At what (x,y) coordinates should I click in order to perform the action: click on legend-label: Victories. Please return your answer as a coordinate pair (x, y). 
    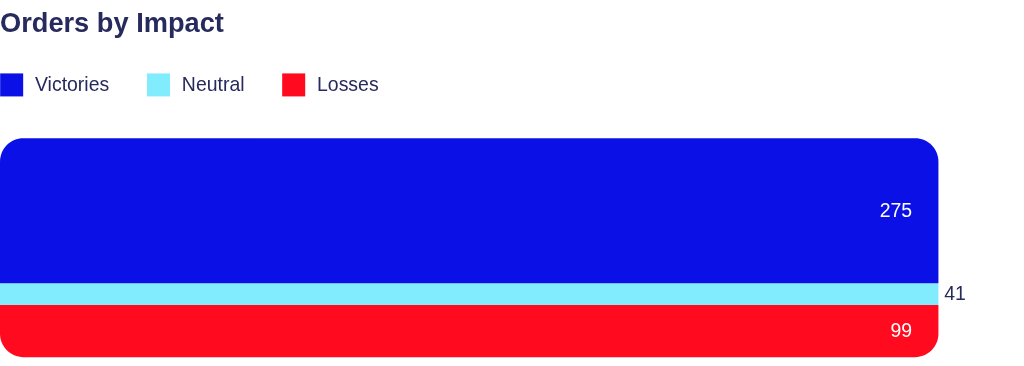
    Looking at the image, I should click on (72, 83).